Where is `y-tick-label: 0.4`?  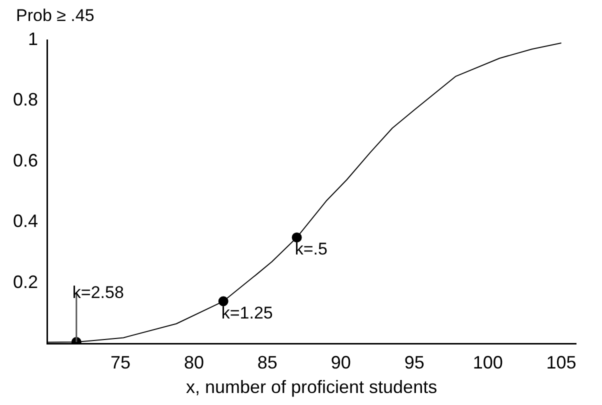 y-tick-label: 0.4 is located at coordinates (25, 221).